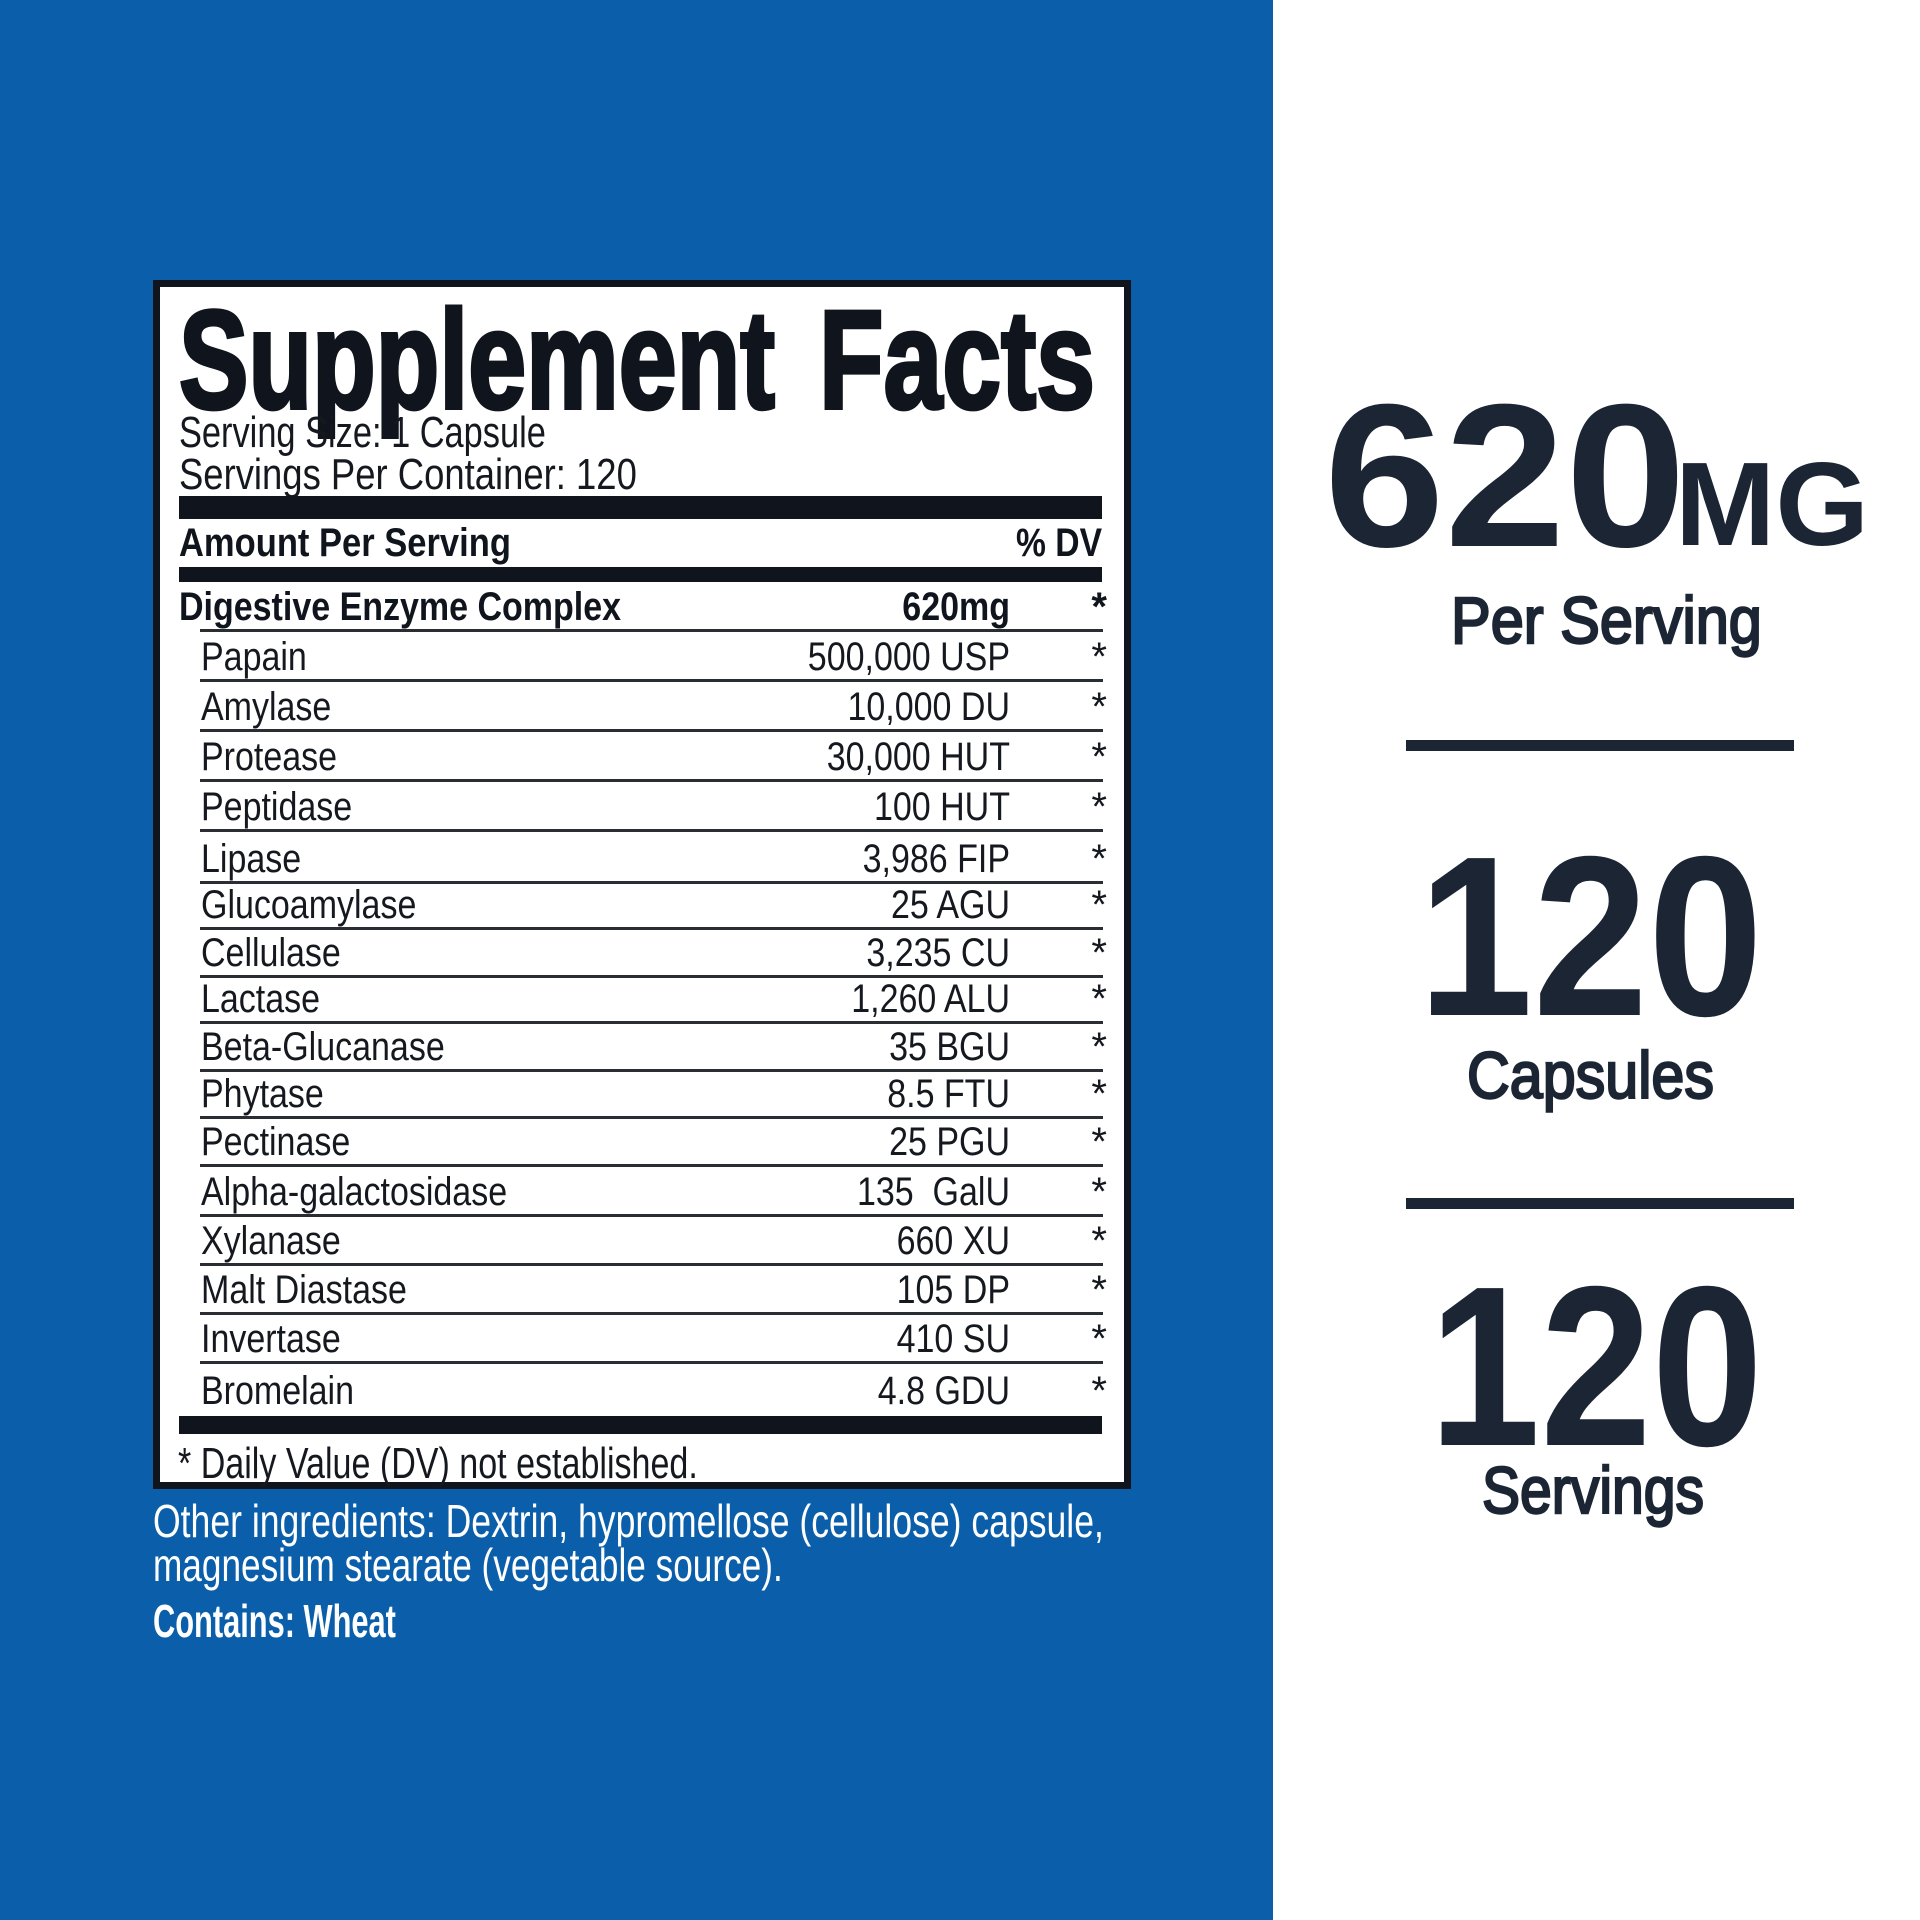 The height and width of the screenshot is (1920, 1920). I want to click on svg-text: 3,986 FIP, so click(936, 857).